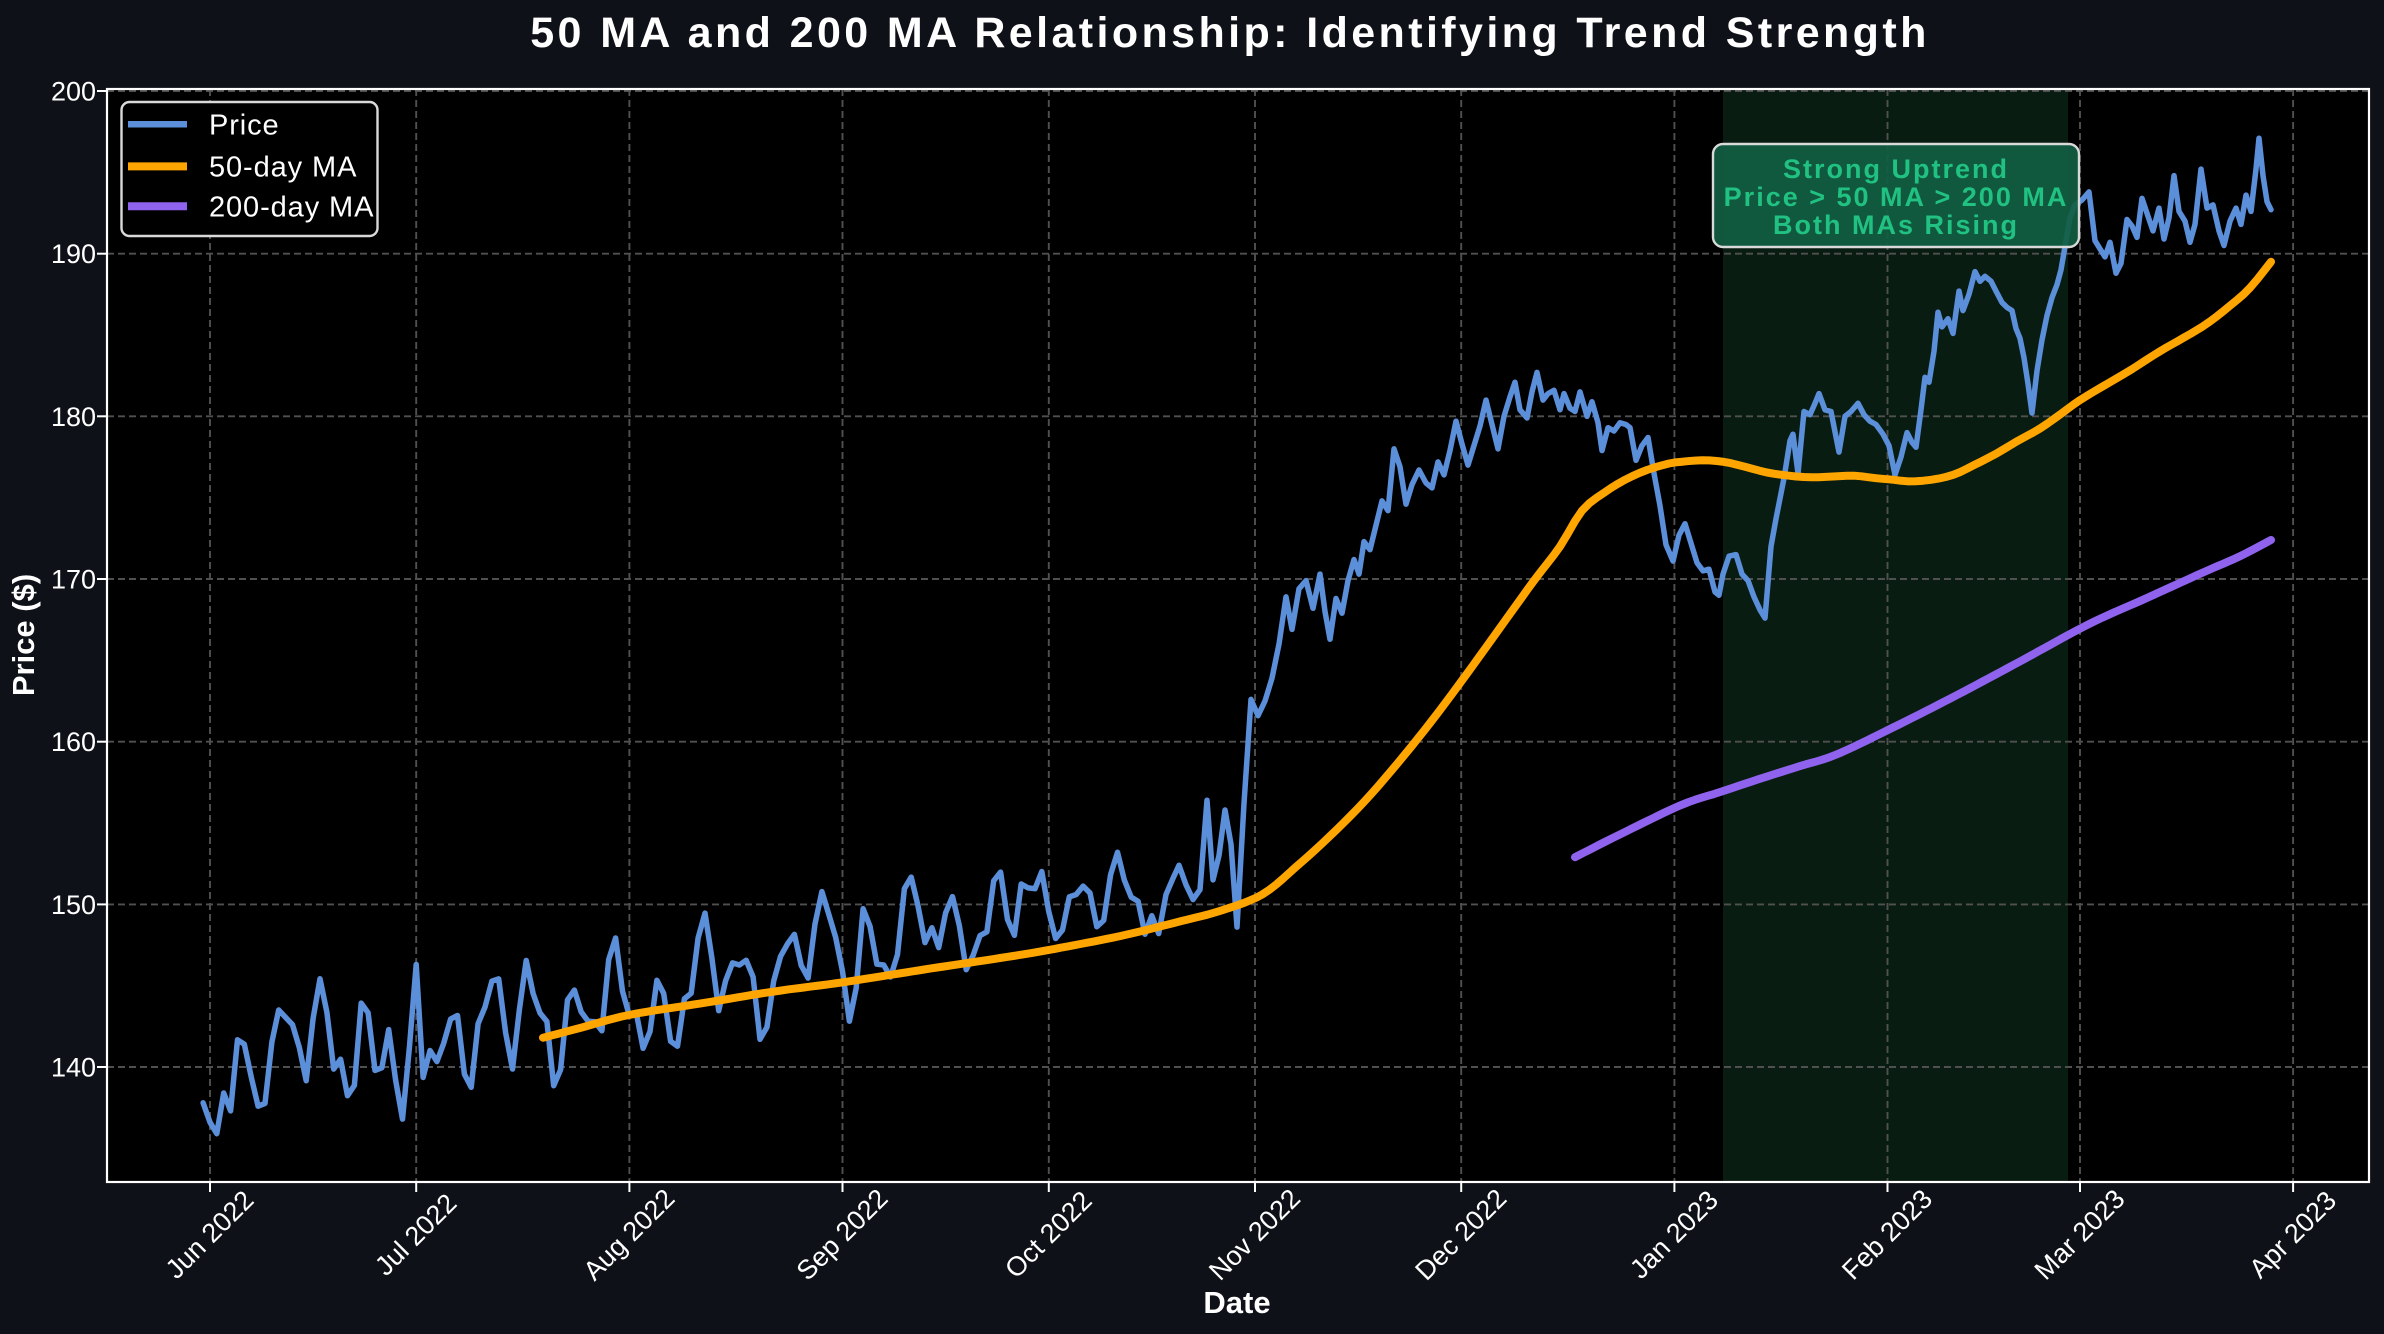  I want to click on svg-text: Price ($), so click(23, 635).